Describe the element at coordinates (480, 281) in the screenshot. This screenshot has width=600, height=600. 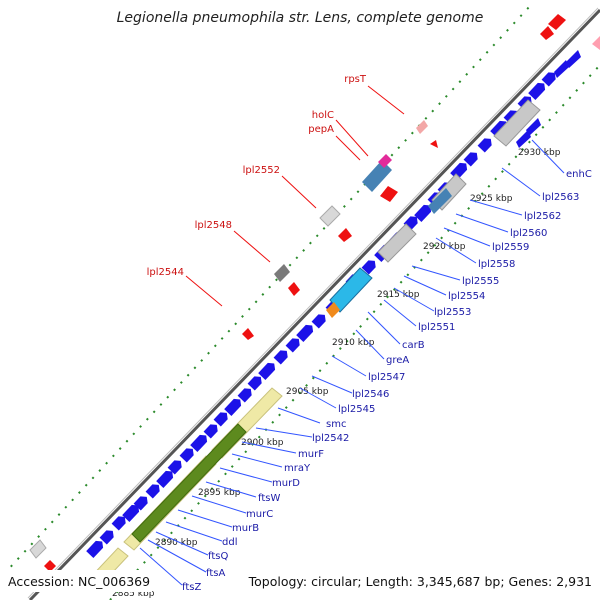
I see `gene-label: lpl2555` at that location.